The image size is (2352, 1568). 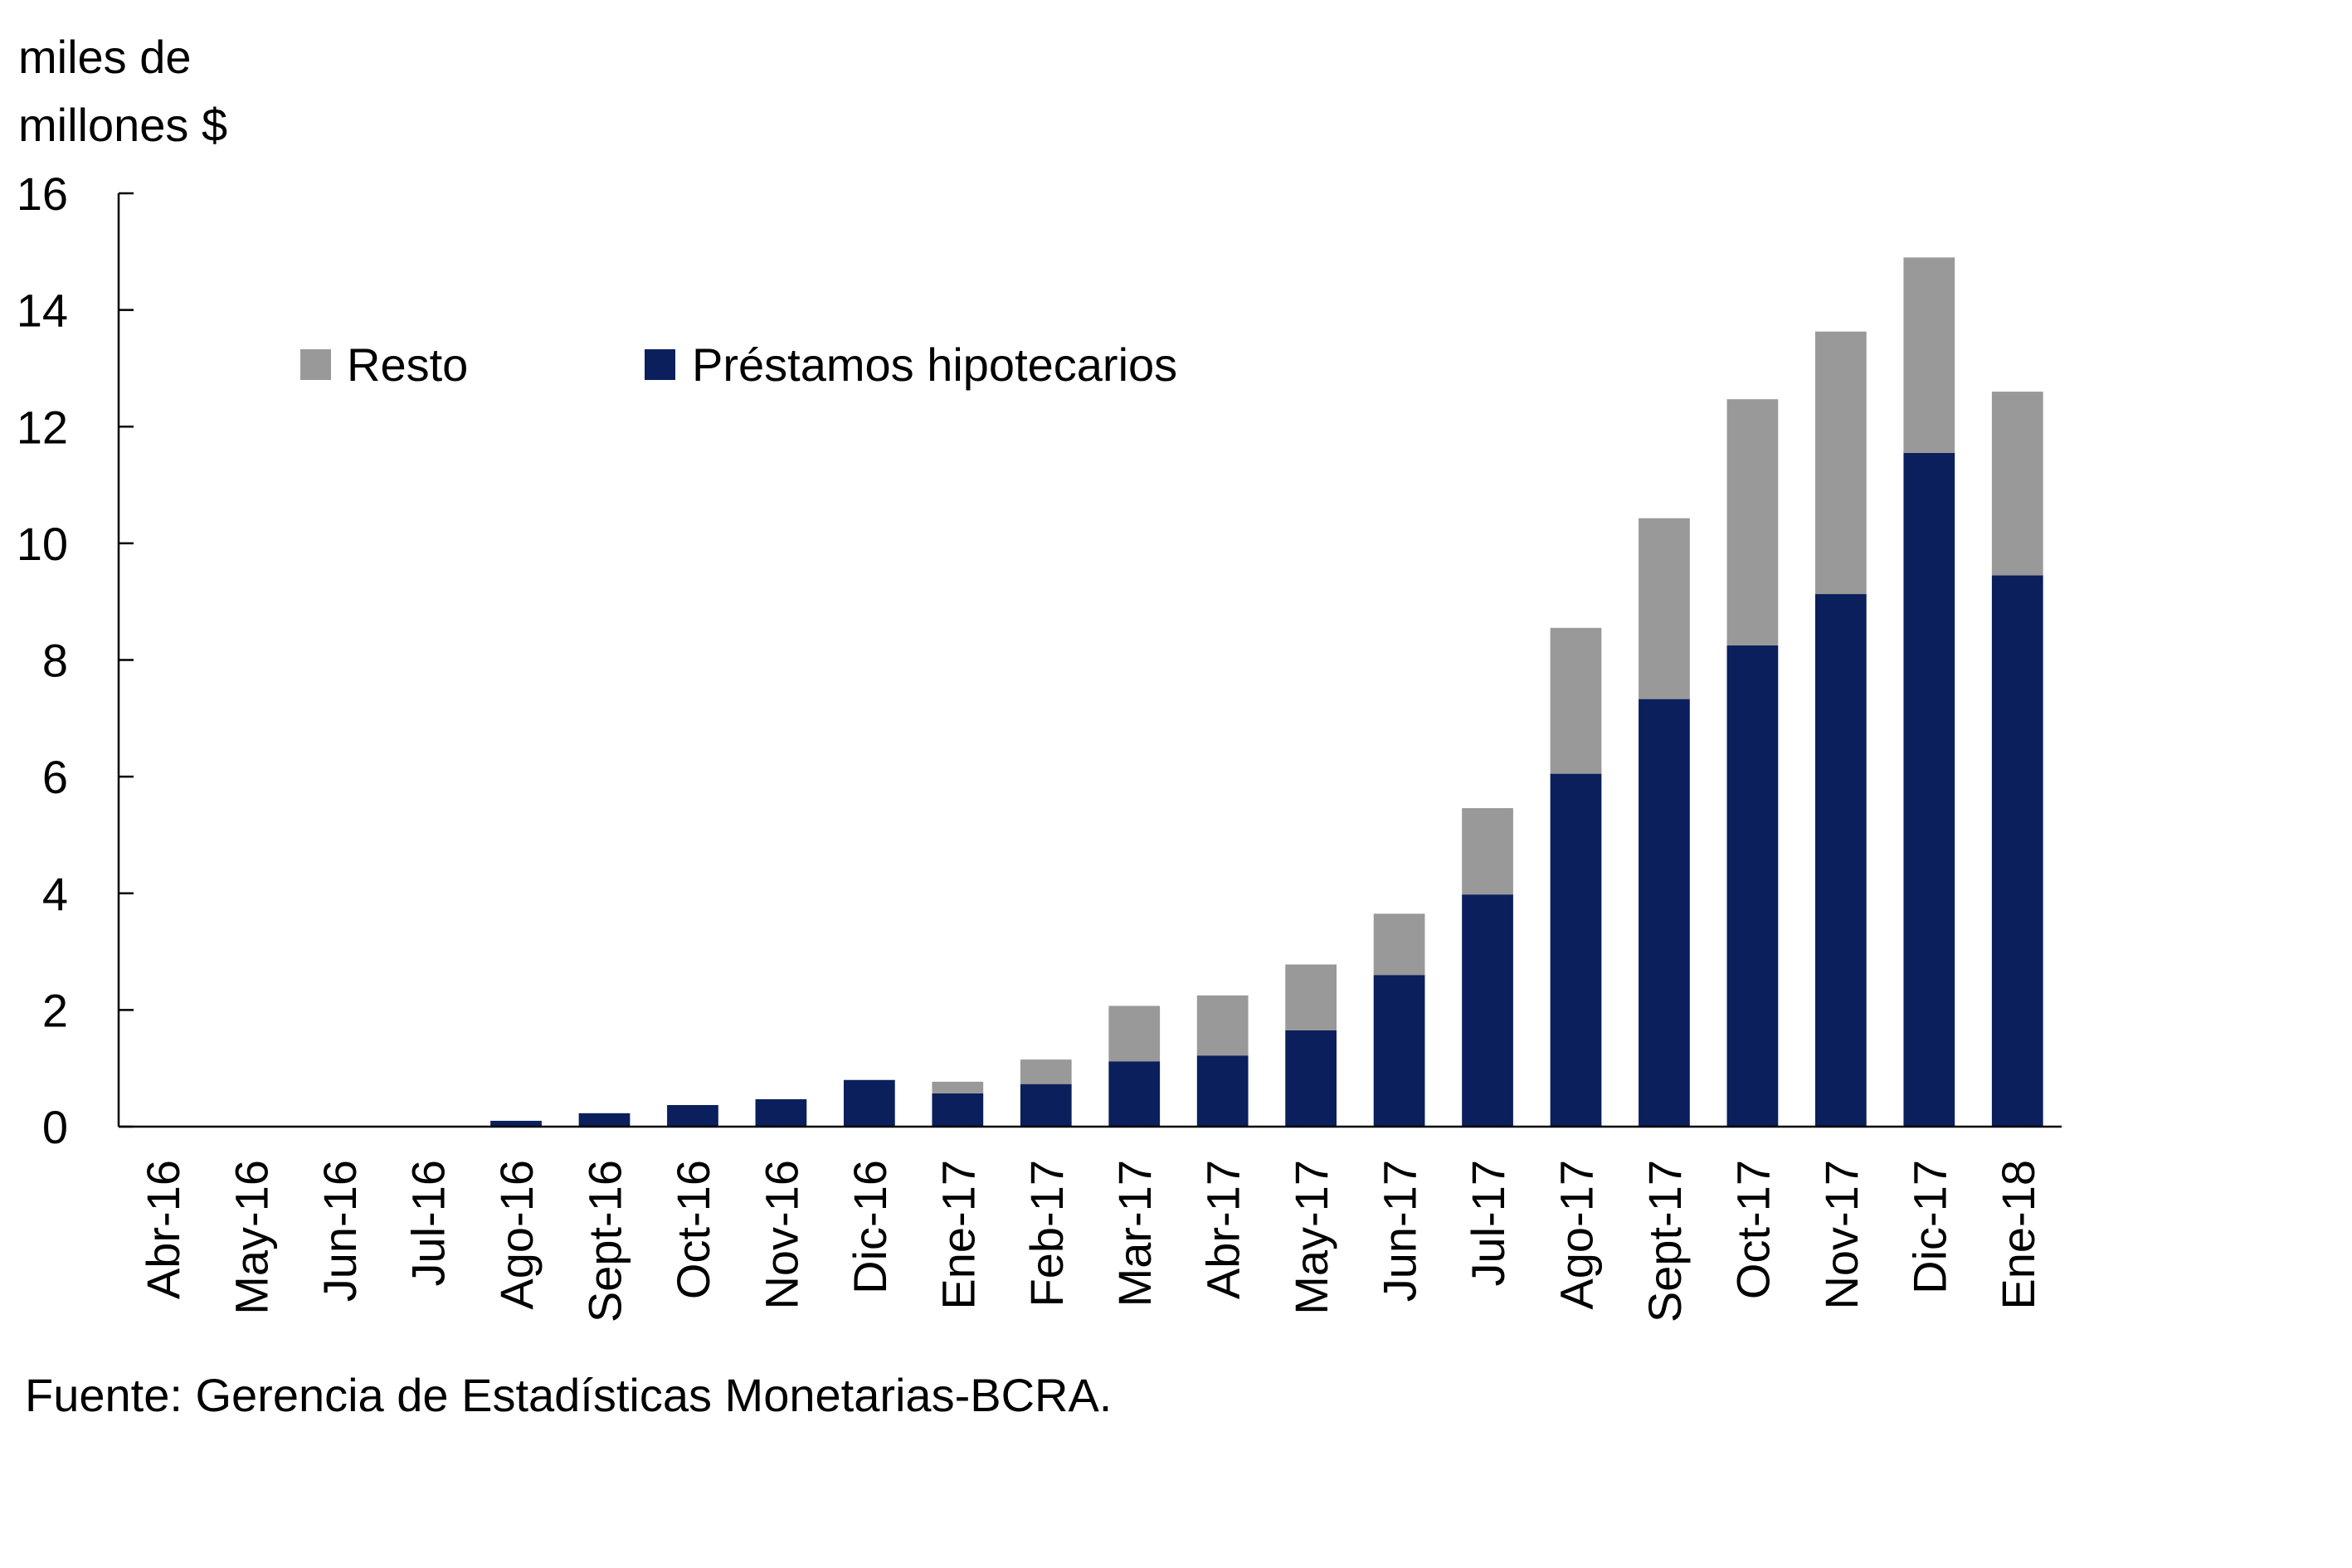 What do you see at coordinates (42, 311) in the screenshot?
I see `y-tick-label: 14` at bounding box center [42, 311].